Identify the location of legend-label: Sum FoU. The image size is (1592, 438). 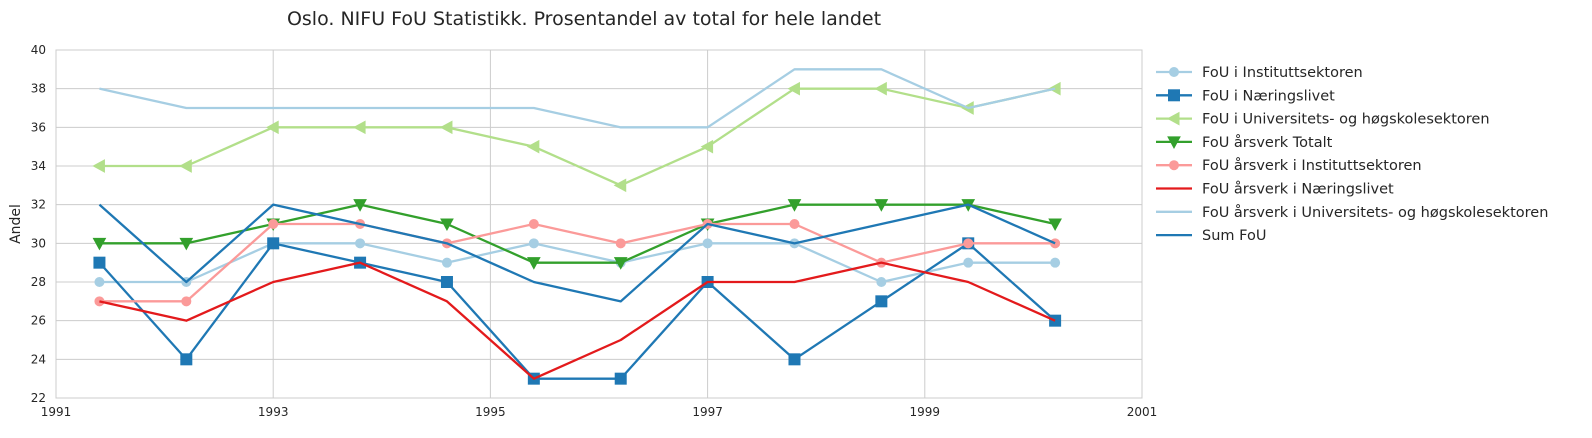
(1234, 236).